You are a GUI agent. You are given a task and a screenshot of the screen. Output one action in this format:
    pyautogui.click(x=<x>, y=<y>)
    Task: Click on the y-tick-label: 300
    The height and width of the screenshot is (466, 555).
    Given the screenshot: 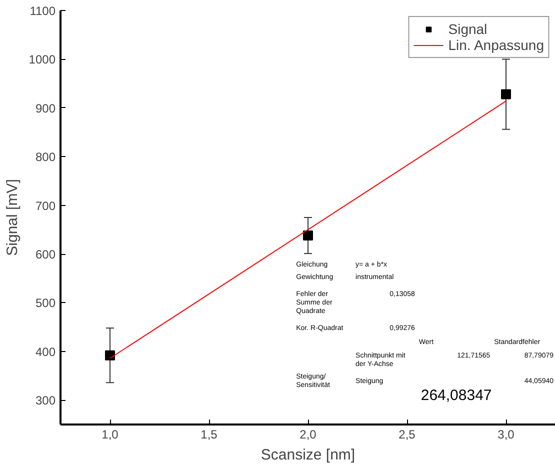 What is the action you would take?
    pyautogui.click(x=45, y=401)
    